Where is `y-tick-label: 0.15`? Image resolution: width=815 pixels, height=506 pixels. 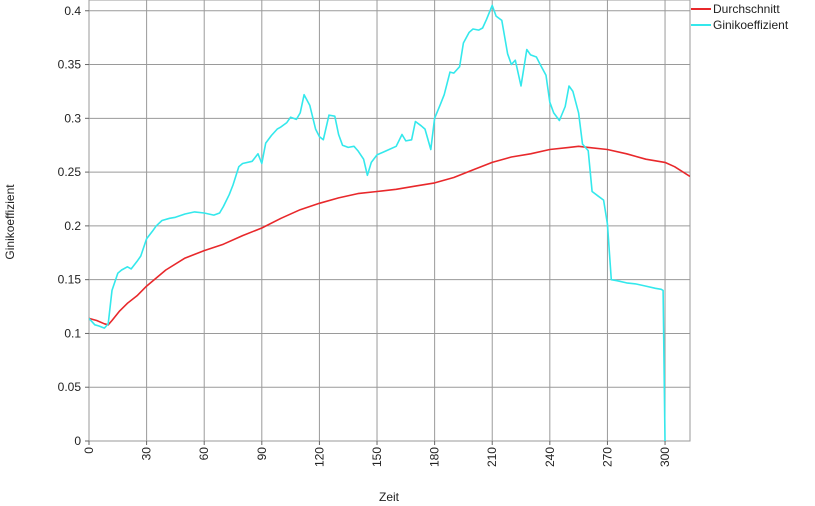 y-tick-label: 0.15 is located at coordinates (70, 280).